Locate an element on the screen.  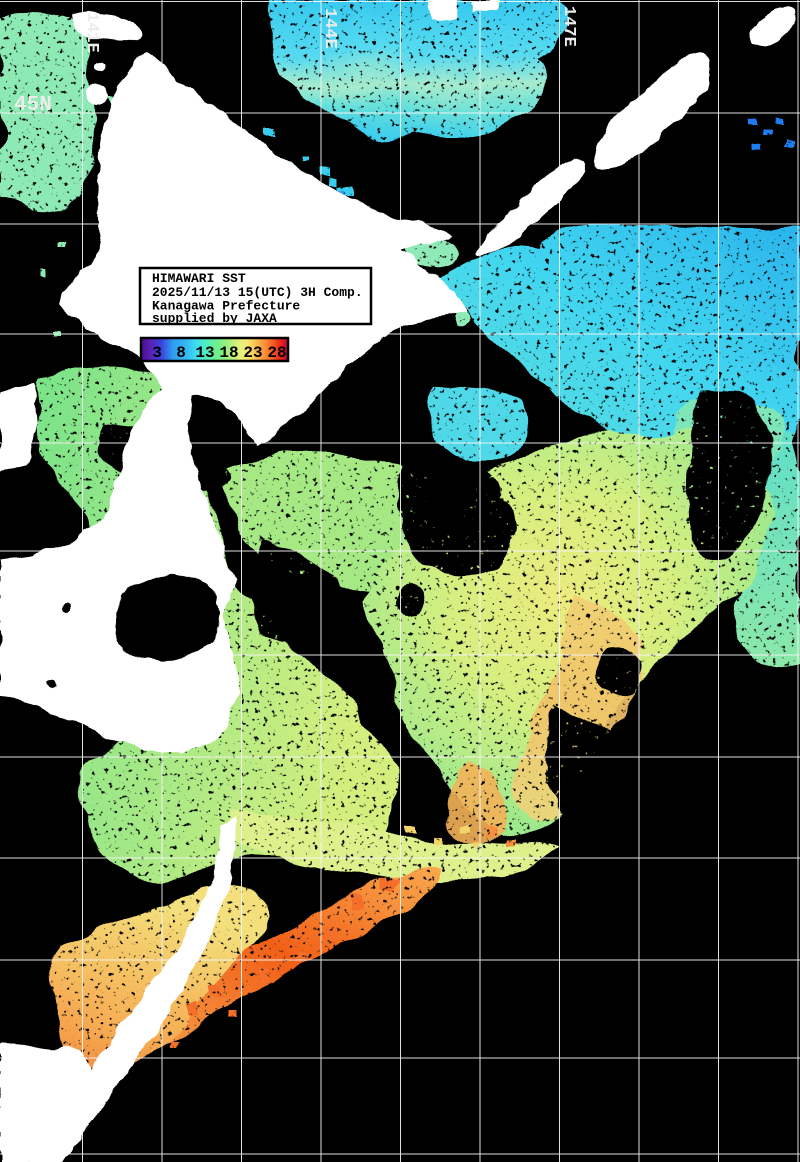
legend-line-2: 2025/11/13 15(UTC) 3H Comp. is located at coordinates (257, 292).